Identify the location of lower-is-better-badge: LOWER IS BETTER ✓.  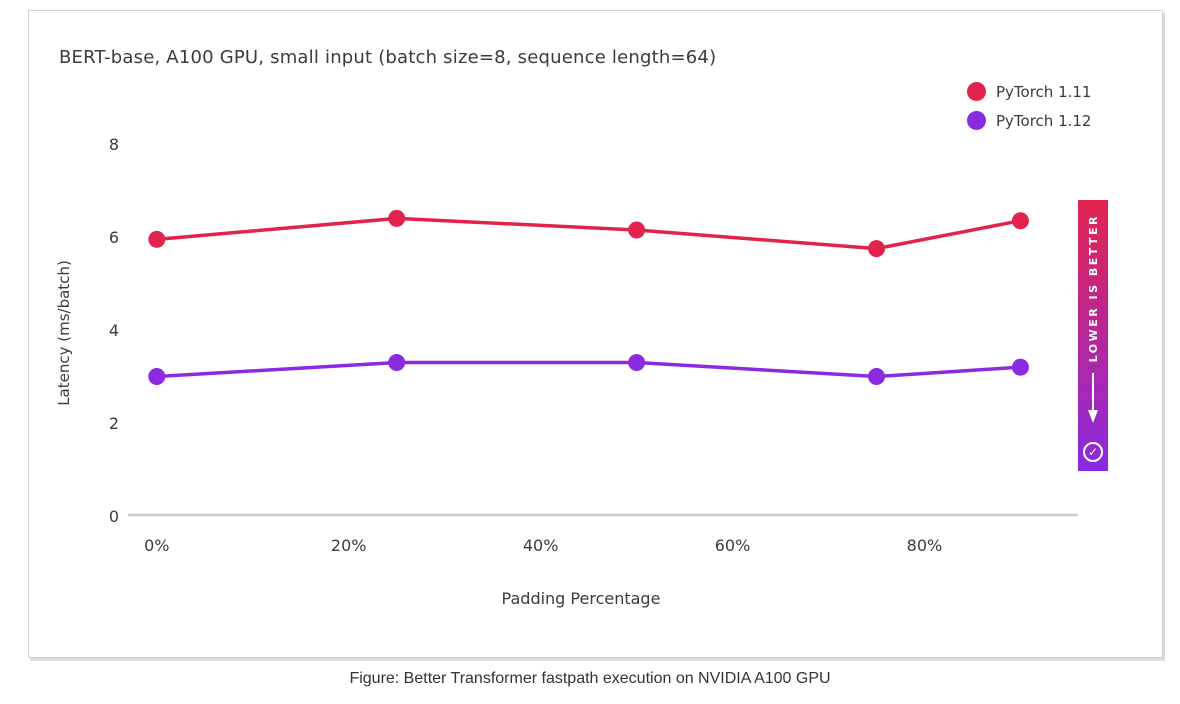
(1093, 335).